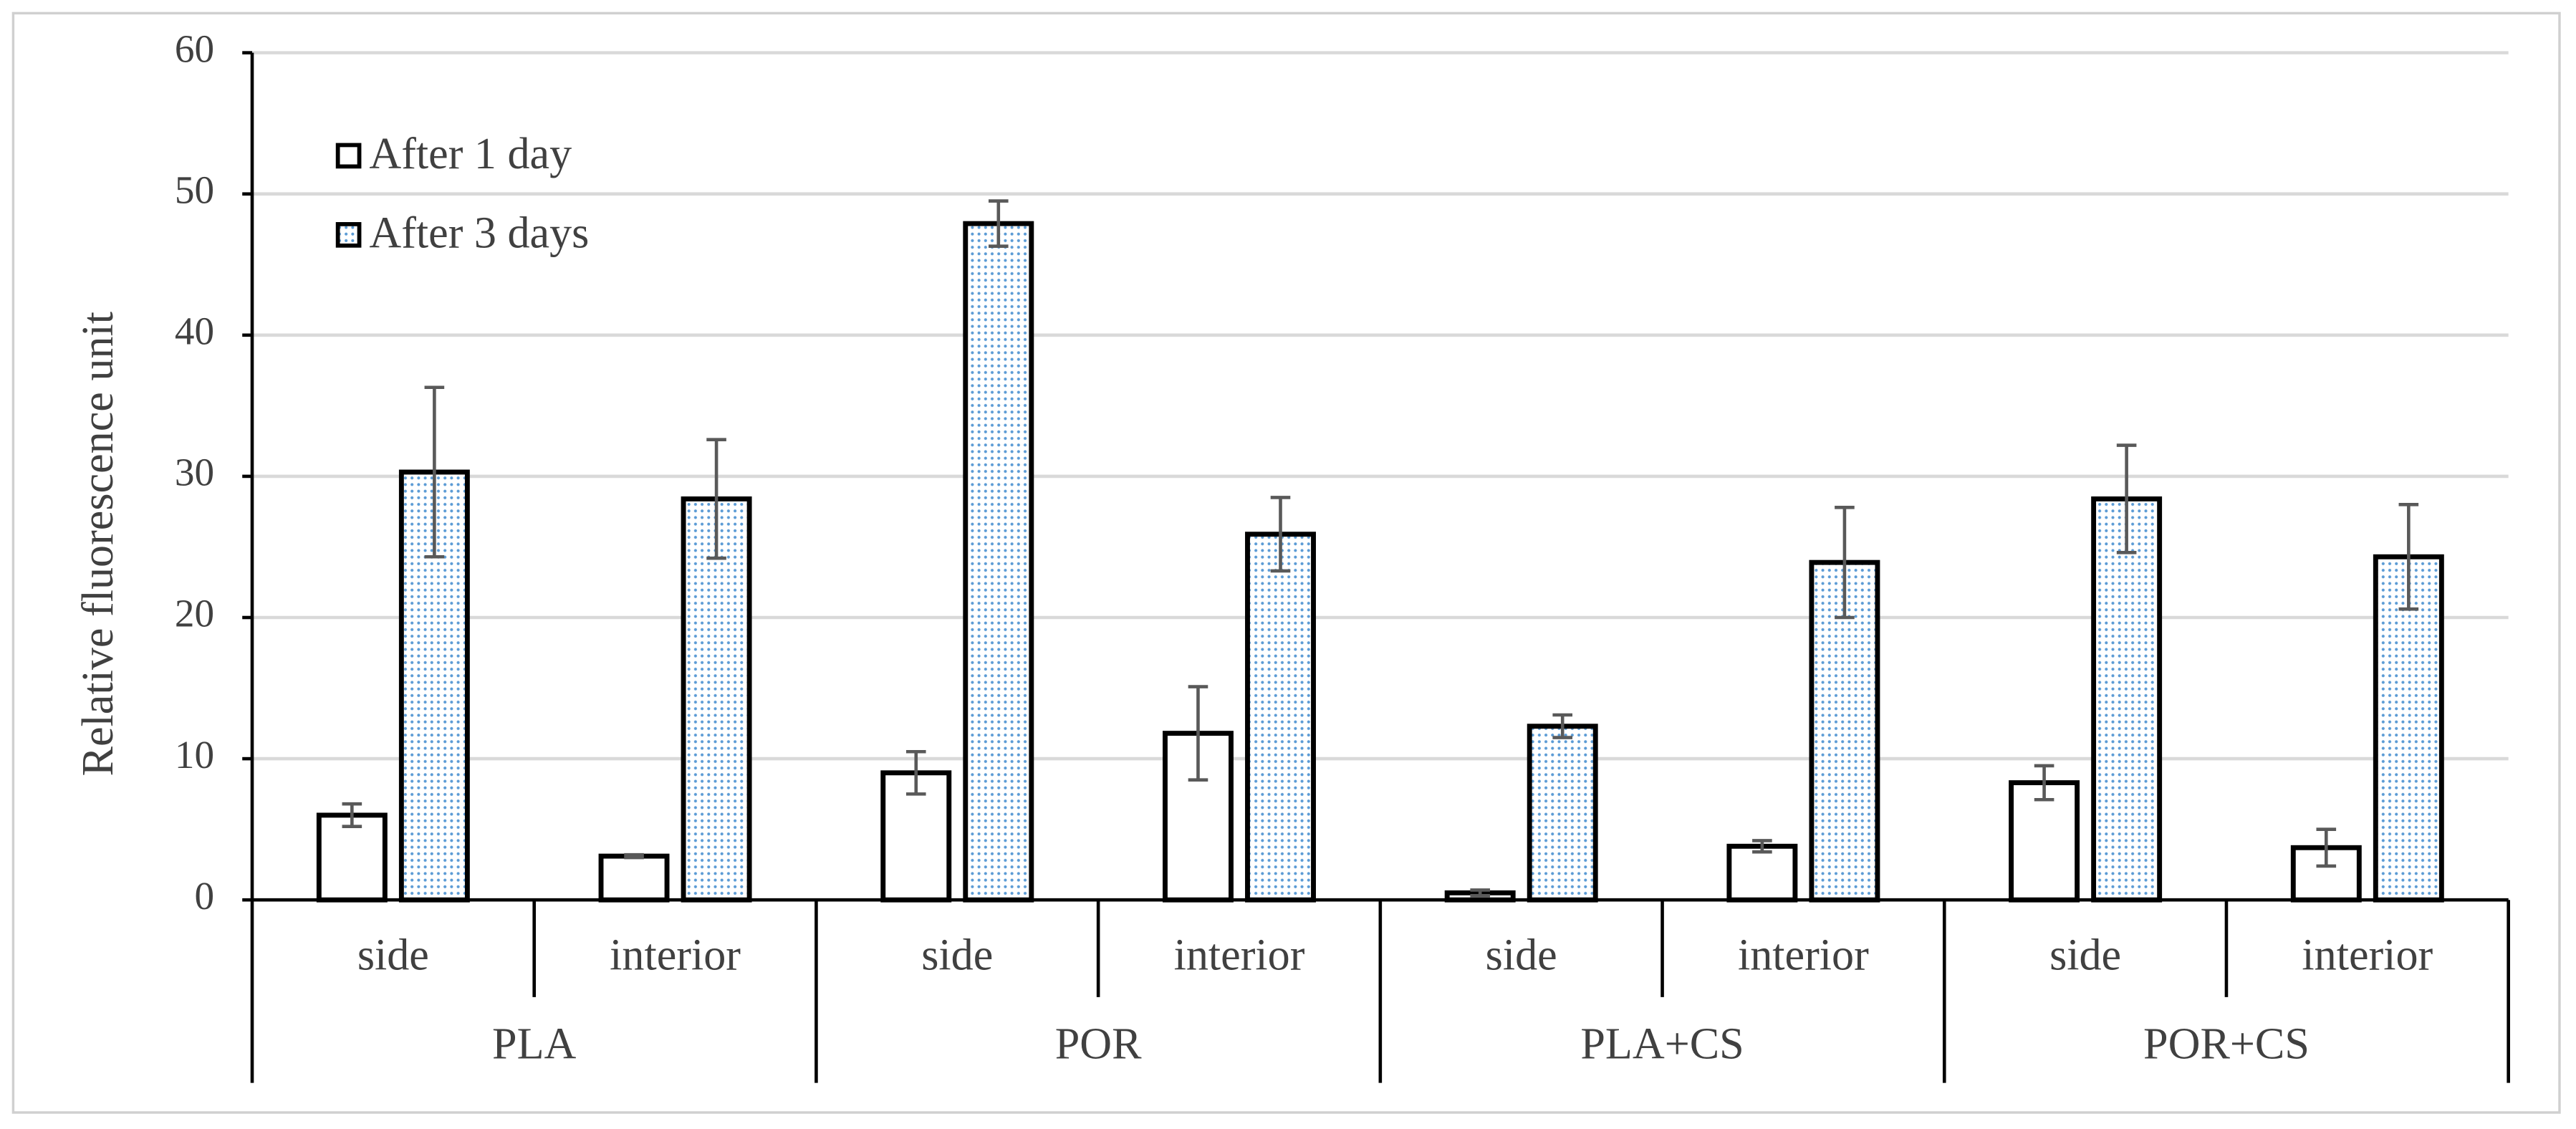 The width and height of the screenshot is (2576, 1129). Describe the element at coordinates (470, 154) in the screenshot. I see `legend-label: After 1 day` at that location.